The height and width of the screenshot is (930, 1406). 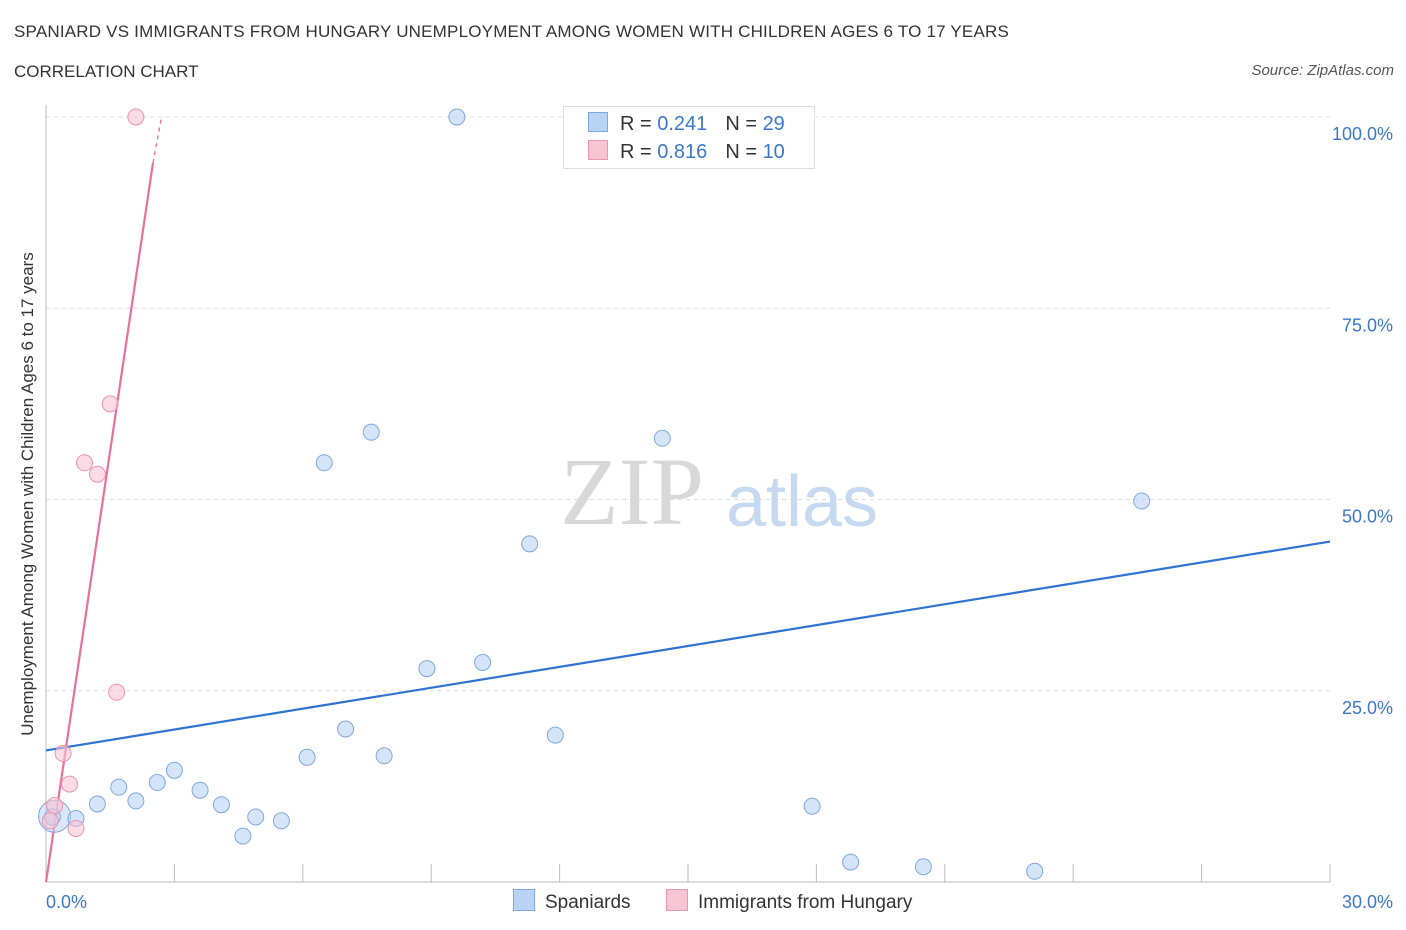 I want to click on legend-item-spaniards: Spaniards, so click(x=572, y=901).